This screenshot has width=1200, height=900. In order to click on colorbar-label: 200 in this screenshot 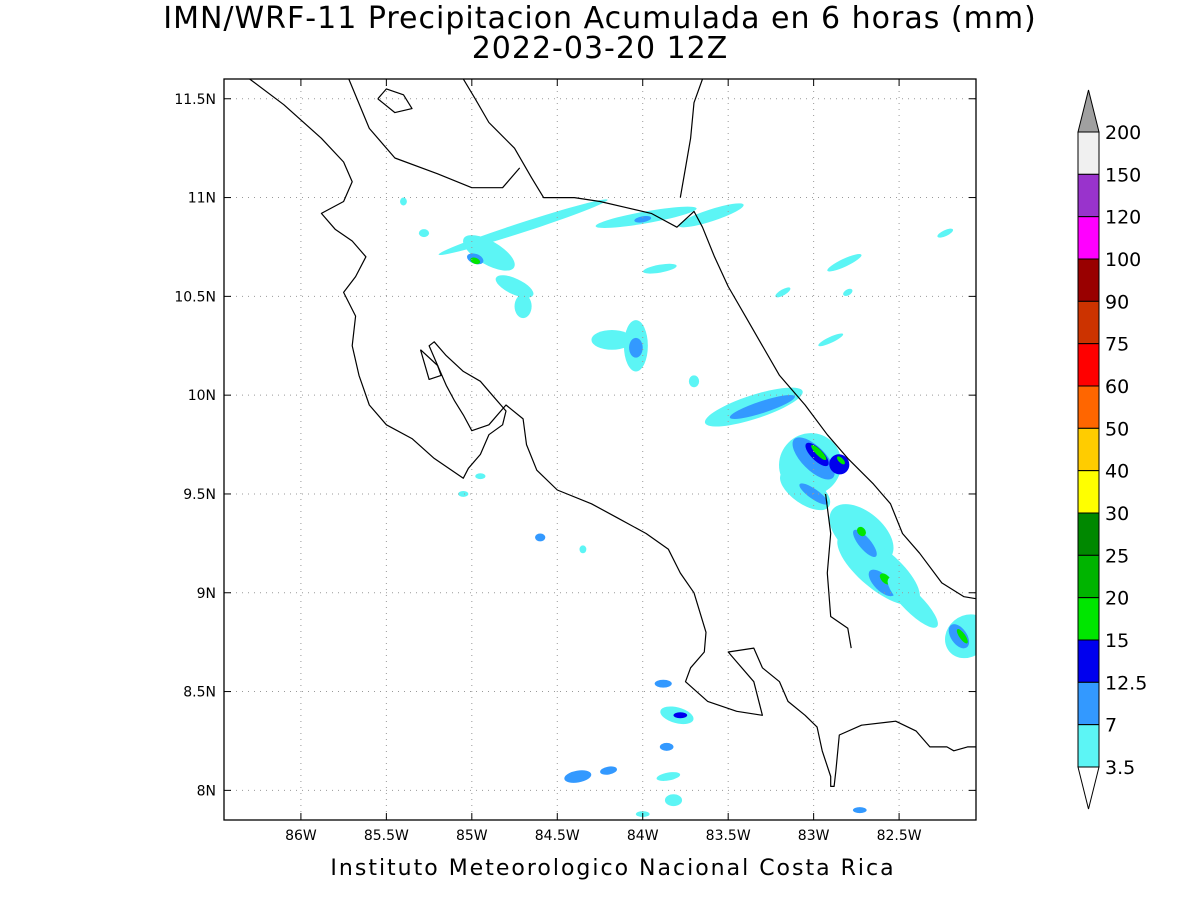, I will do `click(1123, 133)`.